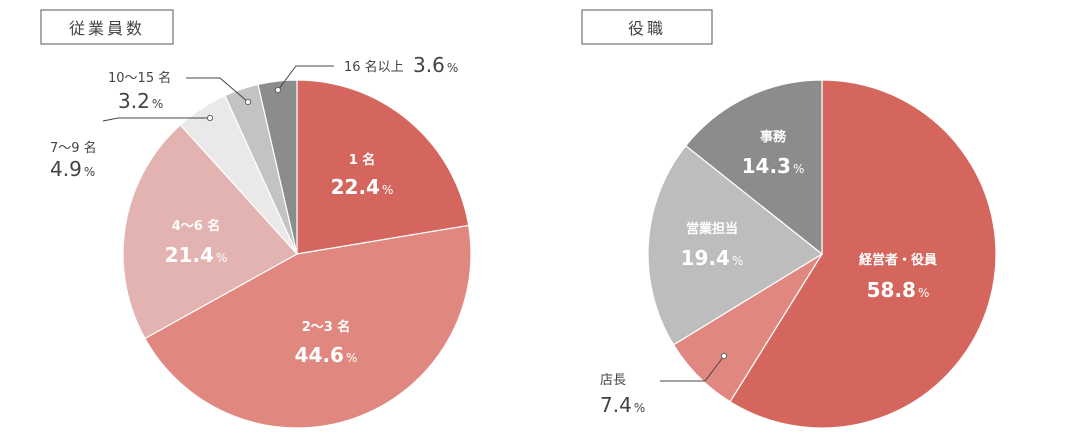  I want to click on slice-value-3: 4.9%, so click(72, 169).